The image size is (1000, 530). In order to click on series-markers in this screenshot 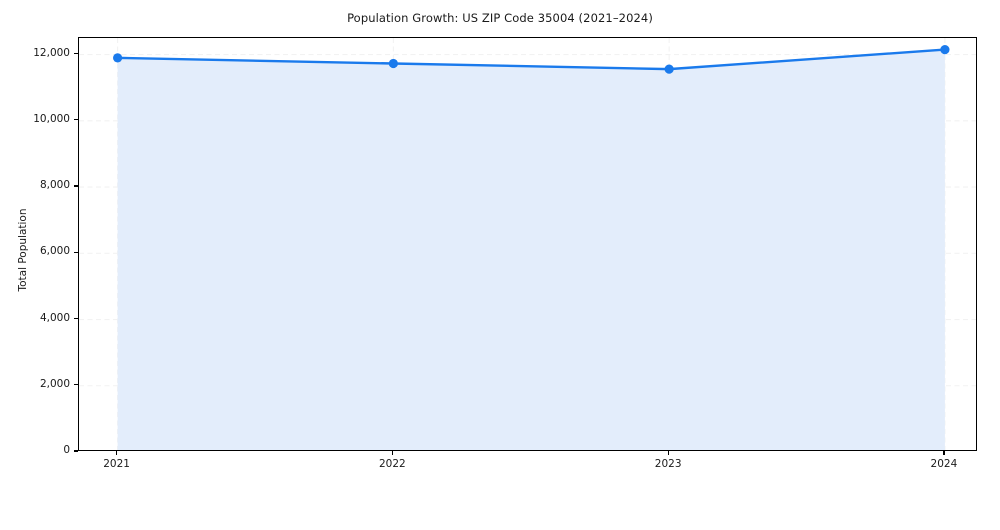, I will do `click(531, 59)`.